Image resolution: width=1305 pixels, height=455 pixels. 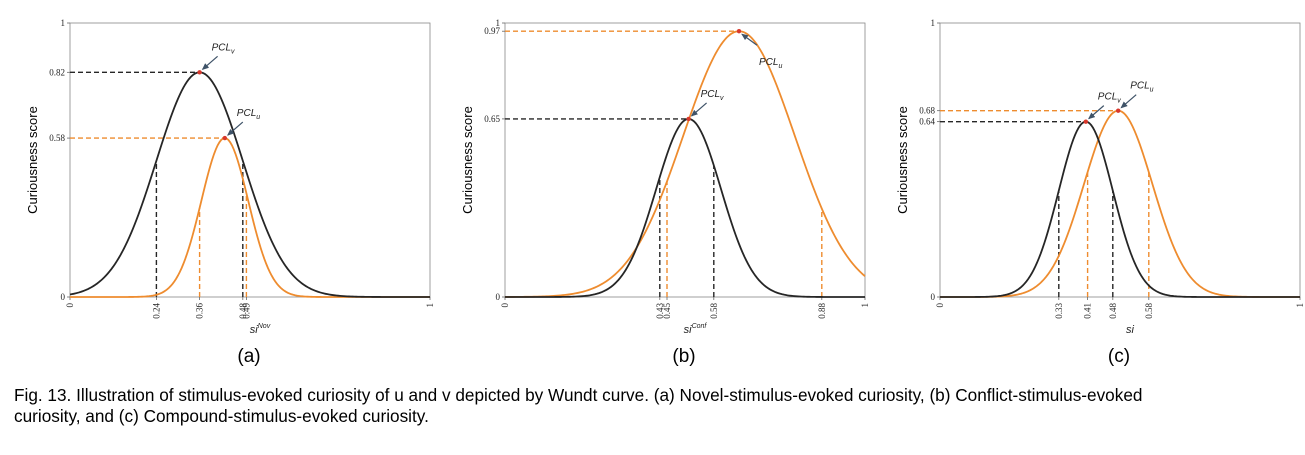 I want to click on y-tick-label: 0.68, so click(x=927, y=111).